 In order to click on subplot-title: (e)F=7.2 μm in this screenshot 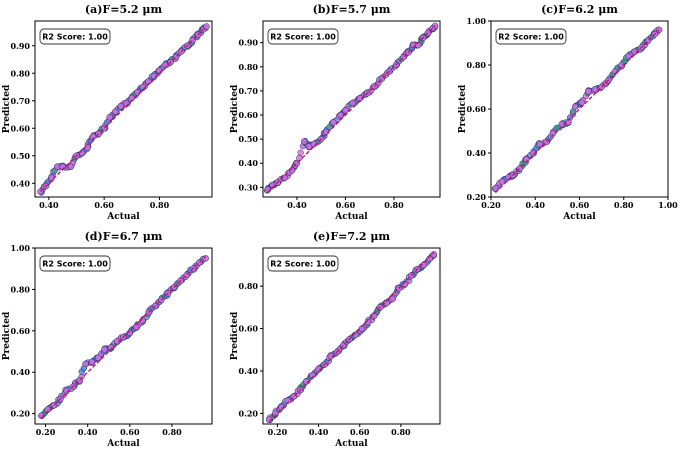, I will do `click(351, 236)`.